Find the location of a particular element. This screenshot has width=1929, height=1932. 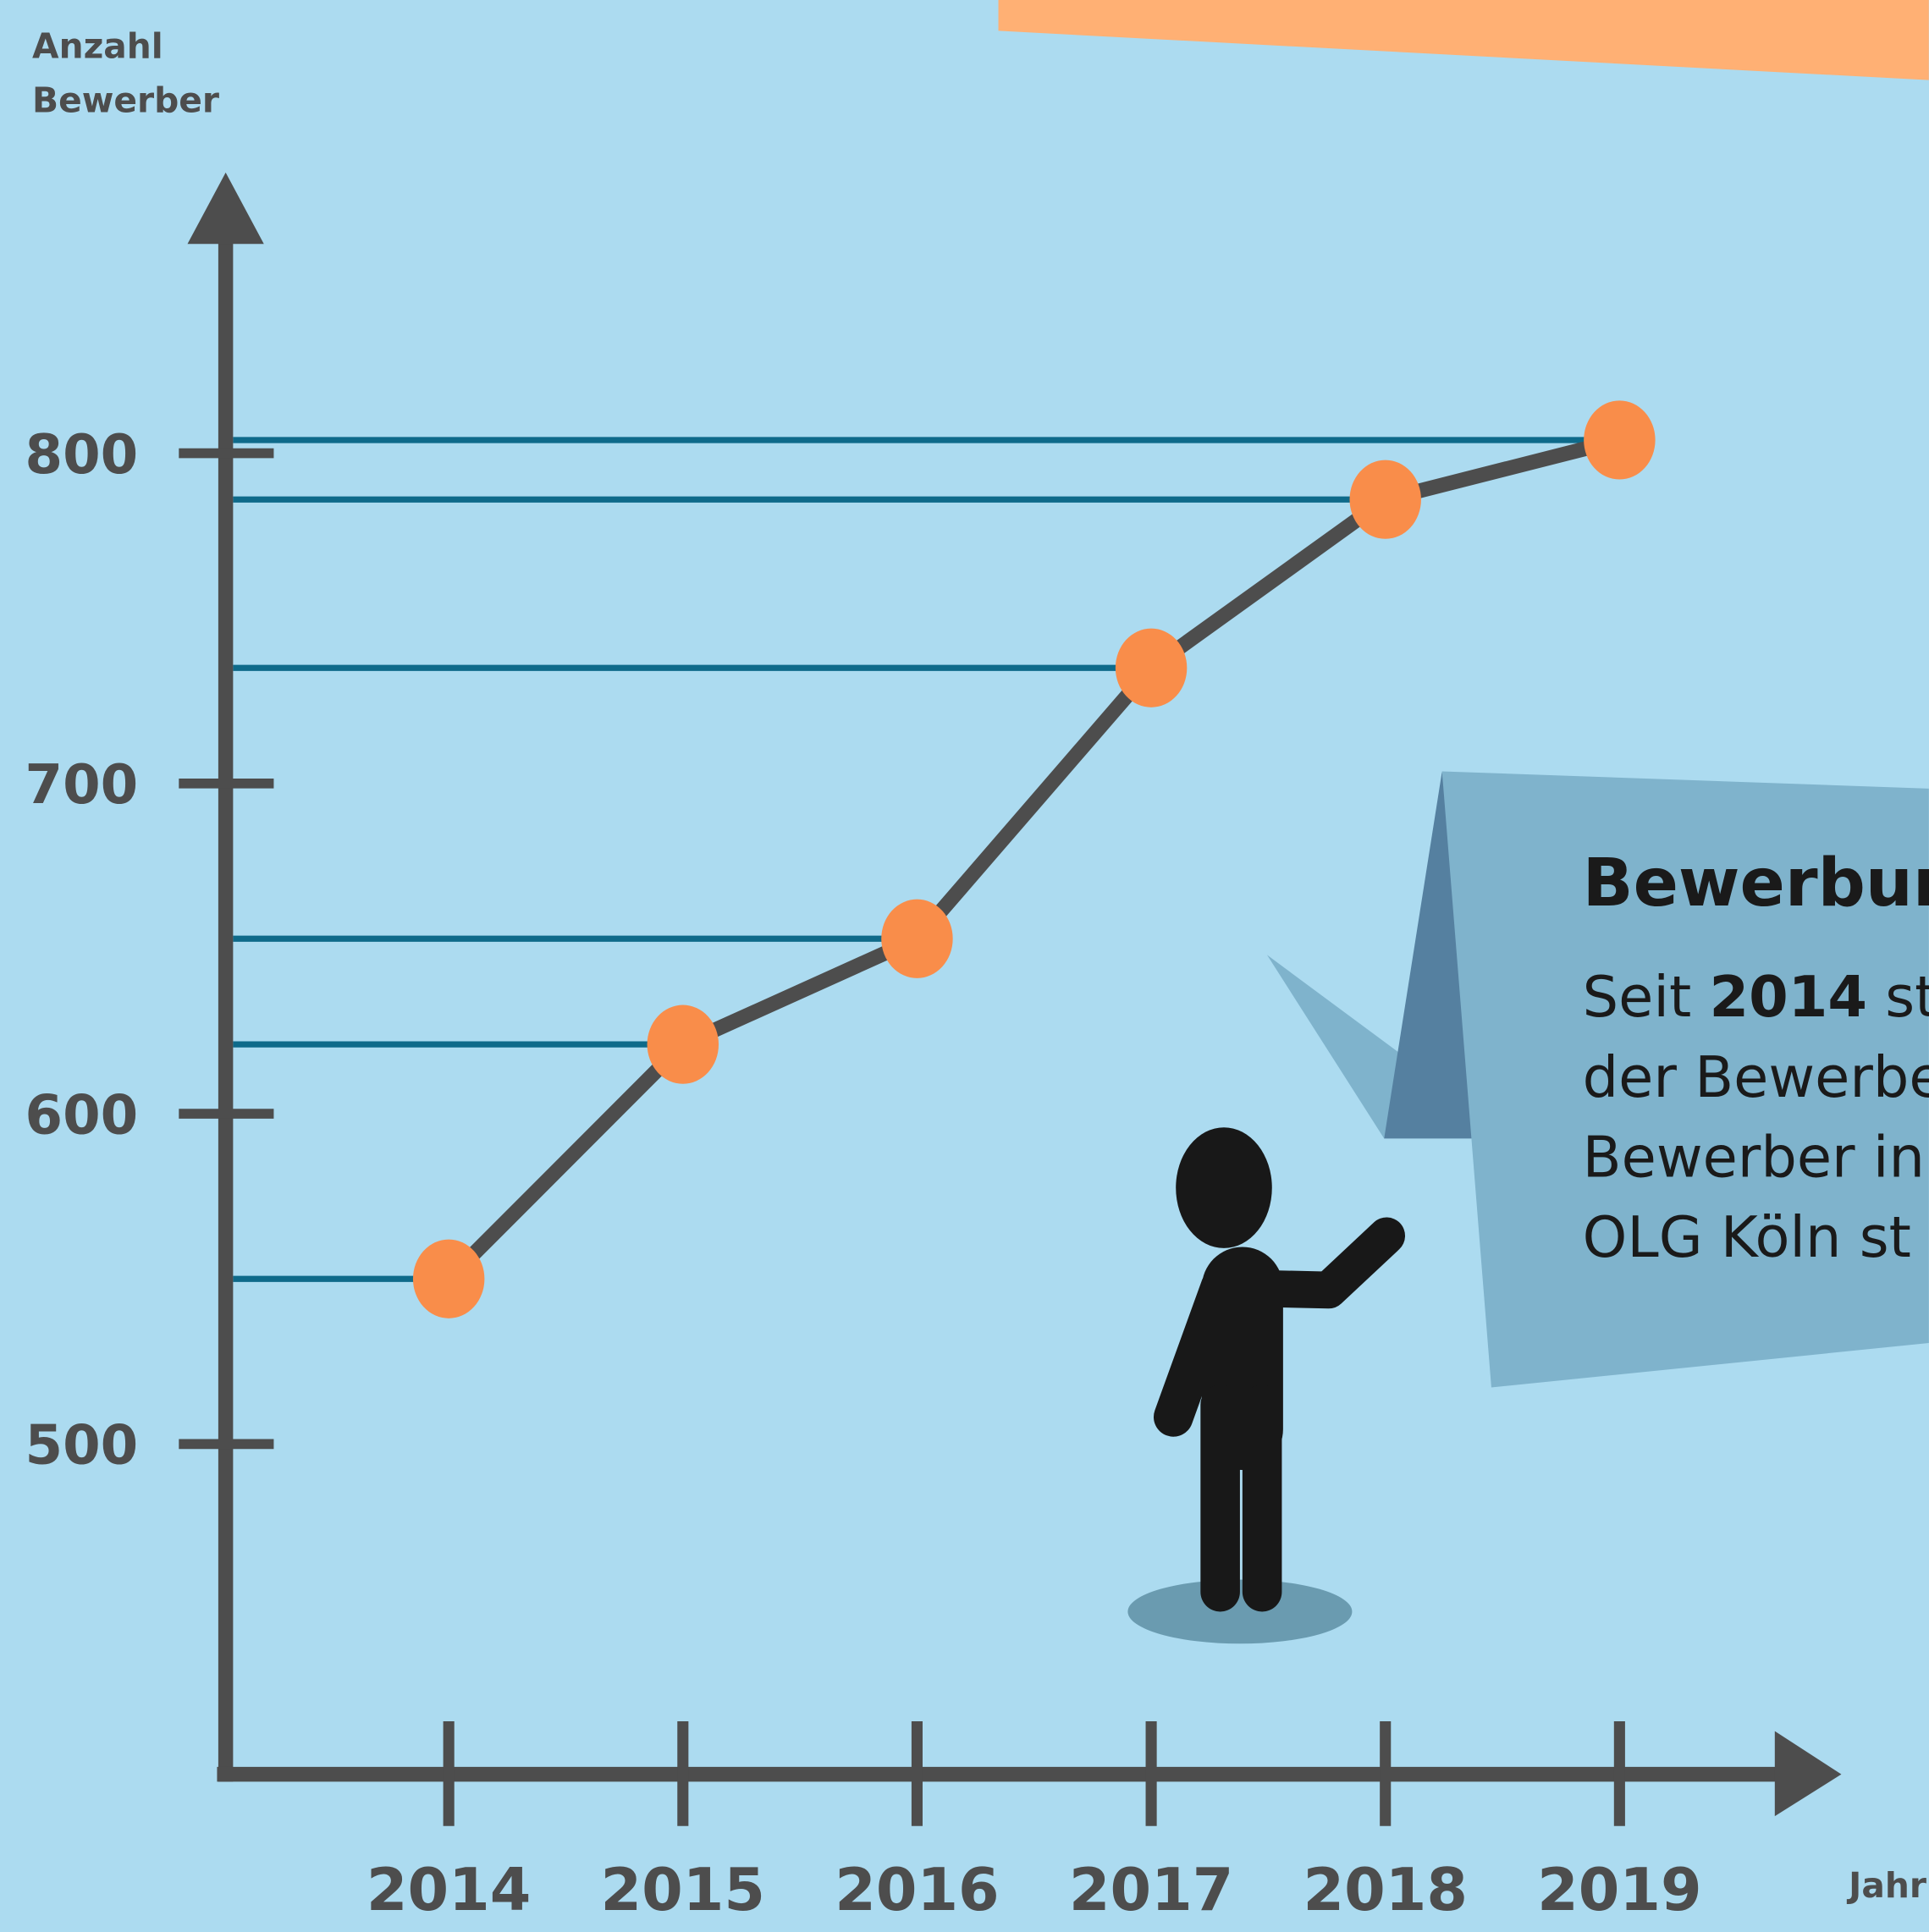

banner-shape is located at coordinates (1463, 40).